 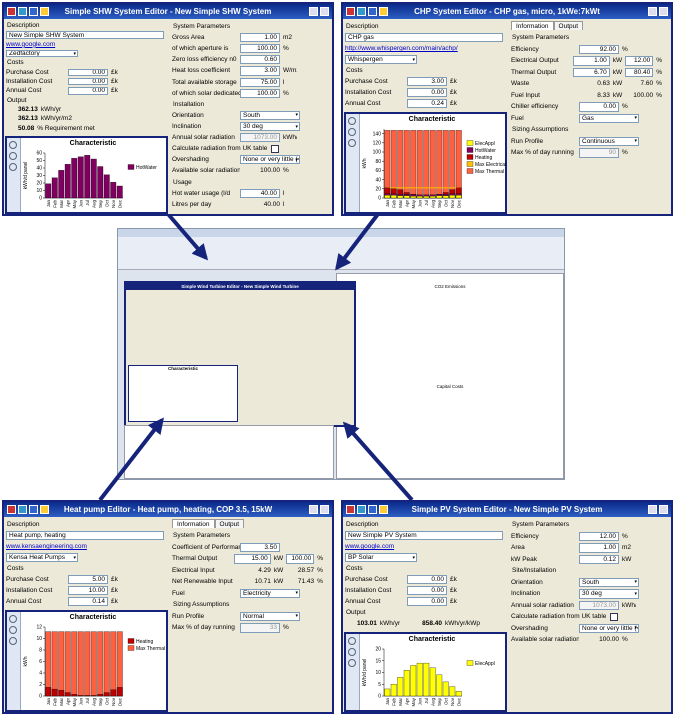 I want to click on input-box: 0.14, so click(x=88, y=601).